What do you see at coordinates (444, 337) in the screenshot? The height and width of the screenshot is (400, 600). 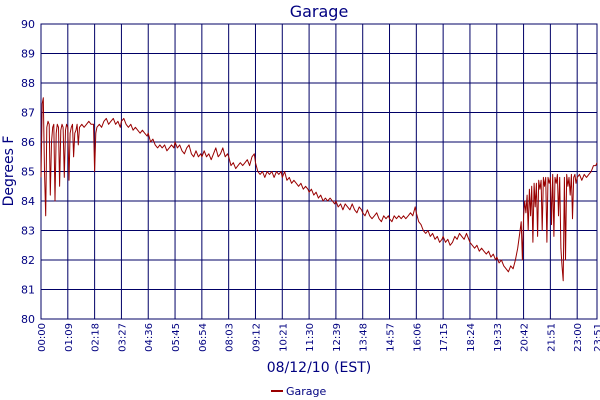 I see `x-tick-label: 17:15` at bounding box center [444, 337].